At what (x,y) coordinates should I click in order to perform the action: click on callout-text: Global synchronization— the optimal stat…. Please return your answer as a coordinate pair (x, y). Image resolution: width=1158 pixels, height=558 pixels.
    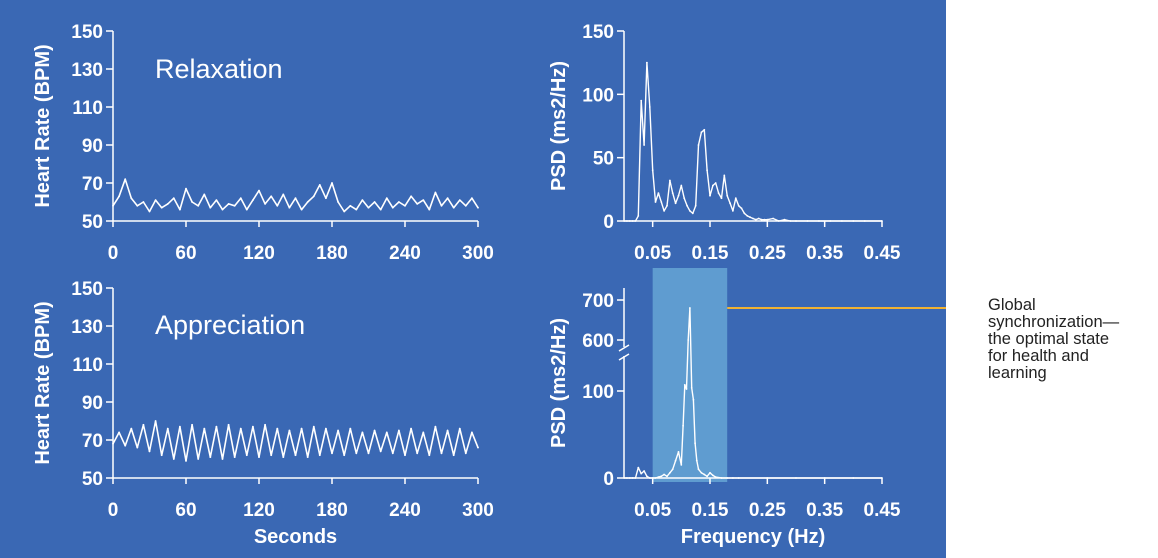
    Looking at the image, I should click on (1054, 339).